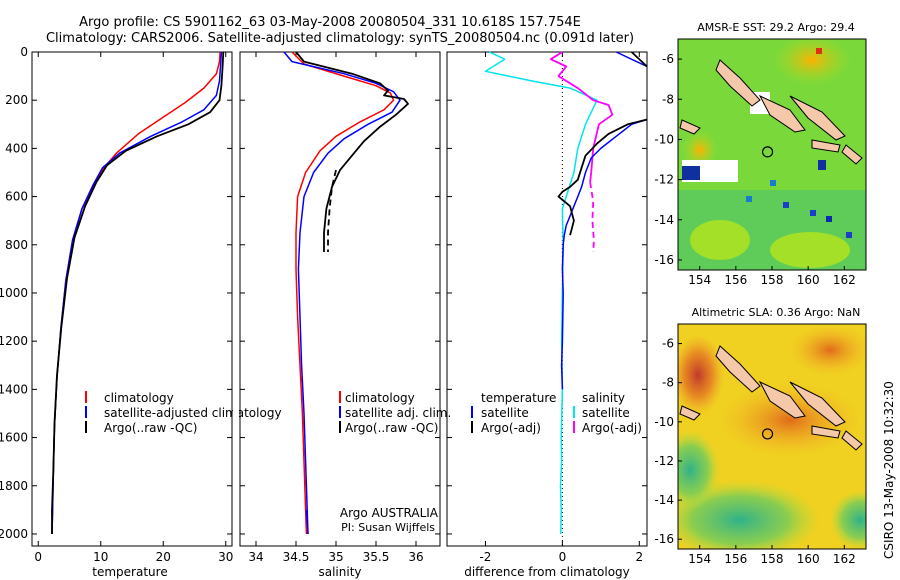 This screenshot has height=580, width=900. I want to click on y-tick-label: 0, so click(24, 52).